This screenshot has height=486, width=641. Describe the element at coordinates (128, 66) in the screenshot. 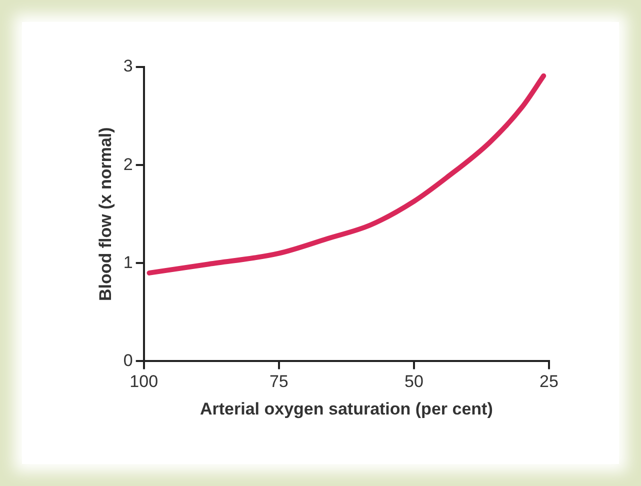

I see `y-tick-label: 3` at that location.